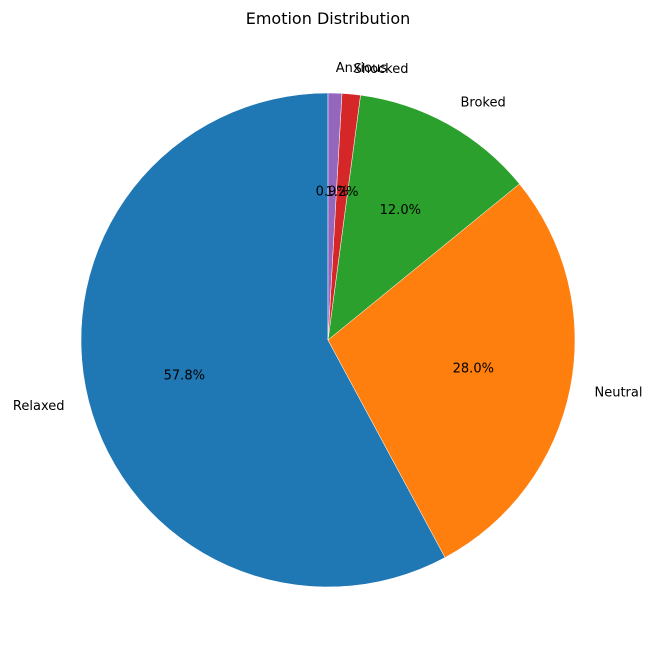  What do you see at coordinates (473, 368) in the screenshot?
I see `slice-pct-neutral: 28.0%` at bounding box center [473, 368].